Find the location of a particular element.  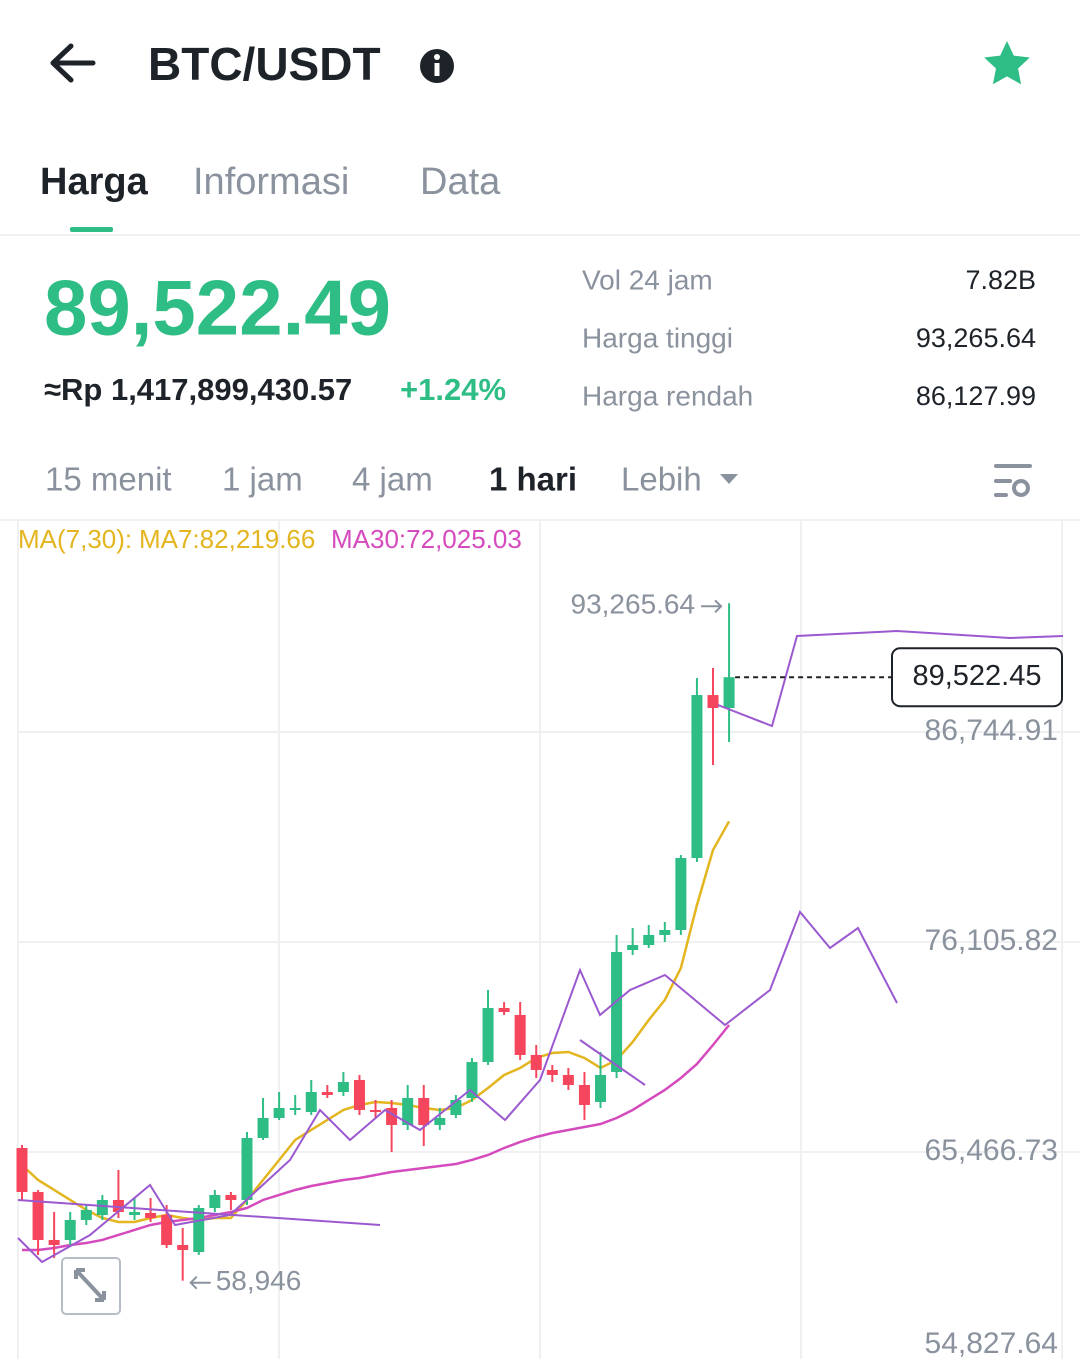

fiat-price: ≈Rp 1,417,899,430.57 is located at coordinates (198, 389).